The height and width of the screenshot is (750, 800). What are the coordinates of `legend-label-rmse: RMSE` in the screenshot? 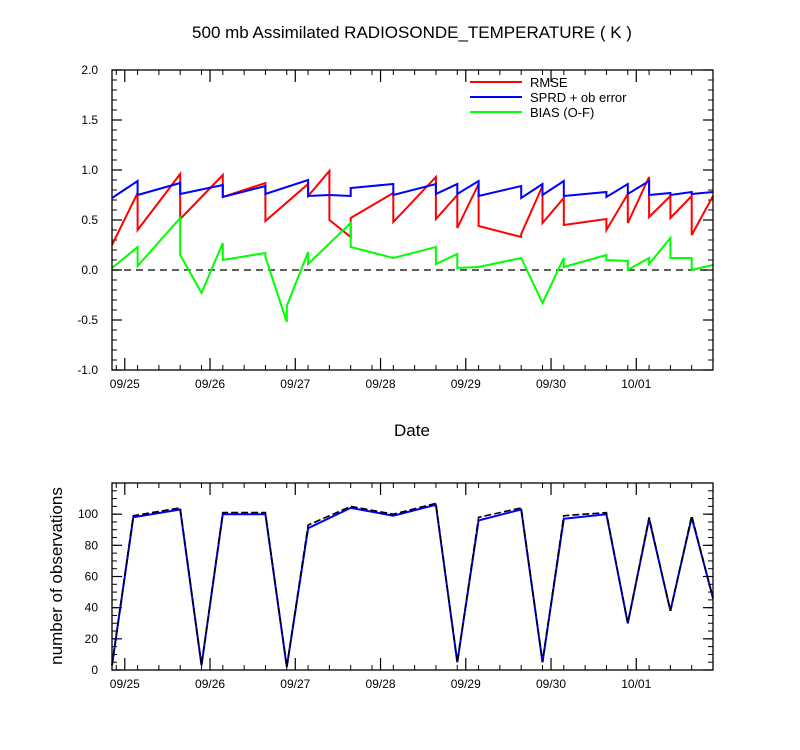 It's located at (549, 82).